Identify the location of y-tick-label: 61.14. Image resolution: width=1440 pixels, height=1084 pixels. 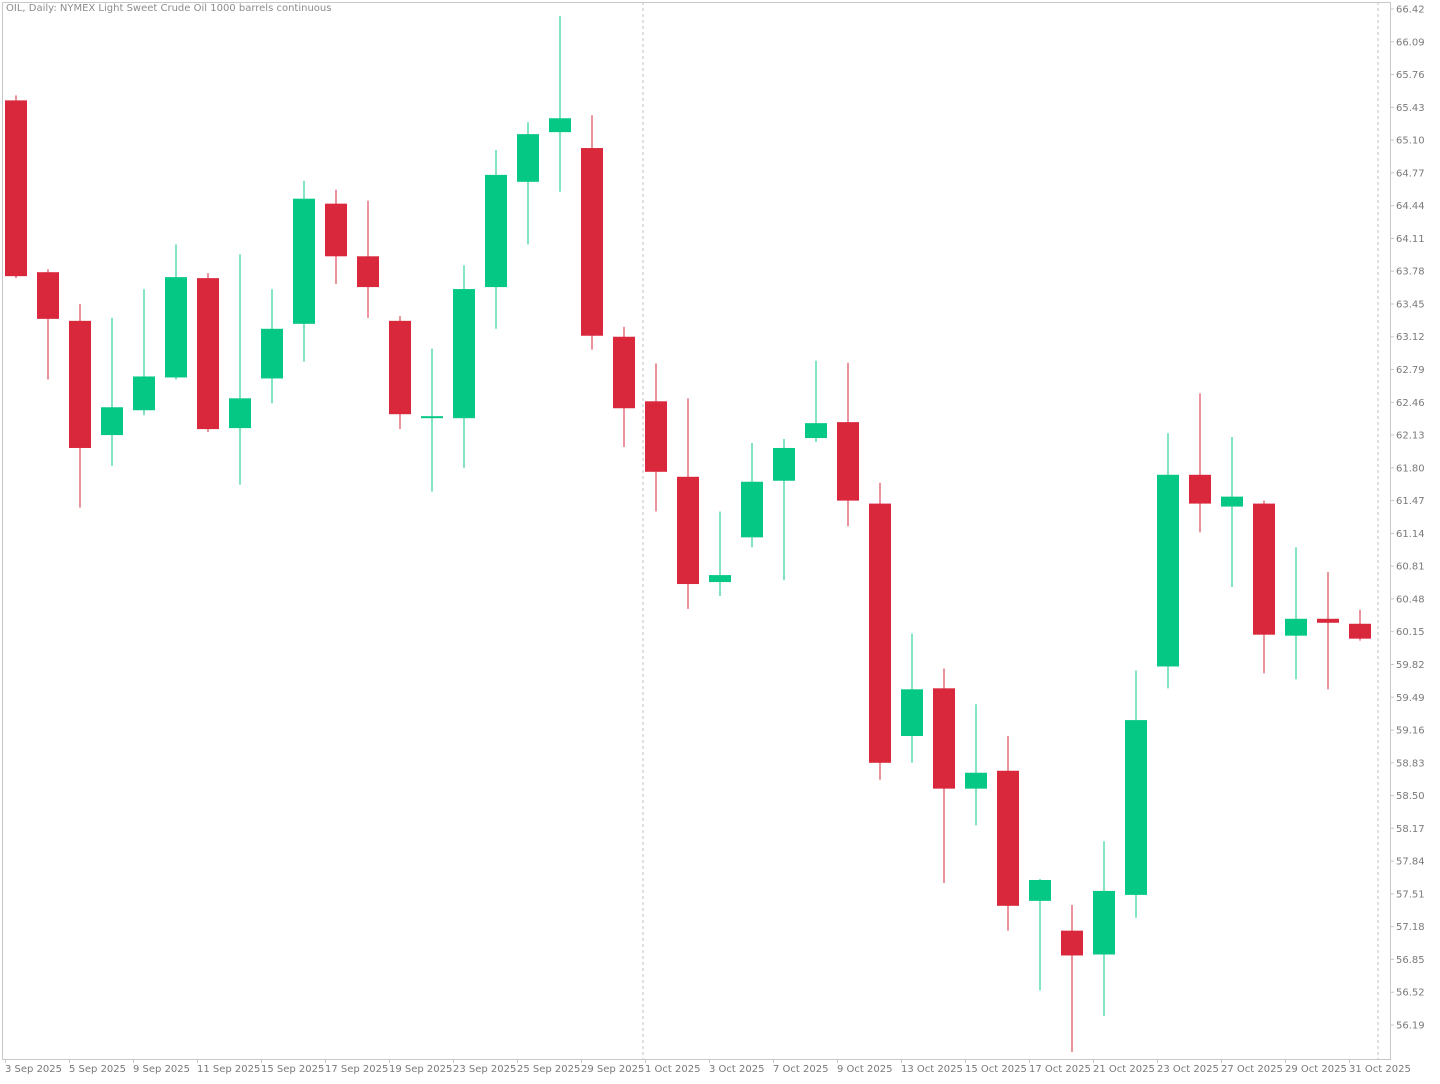
(1410, 534).